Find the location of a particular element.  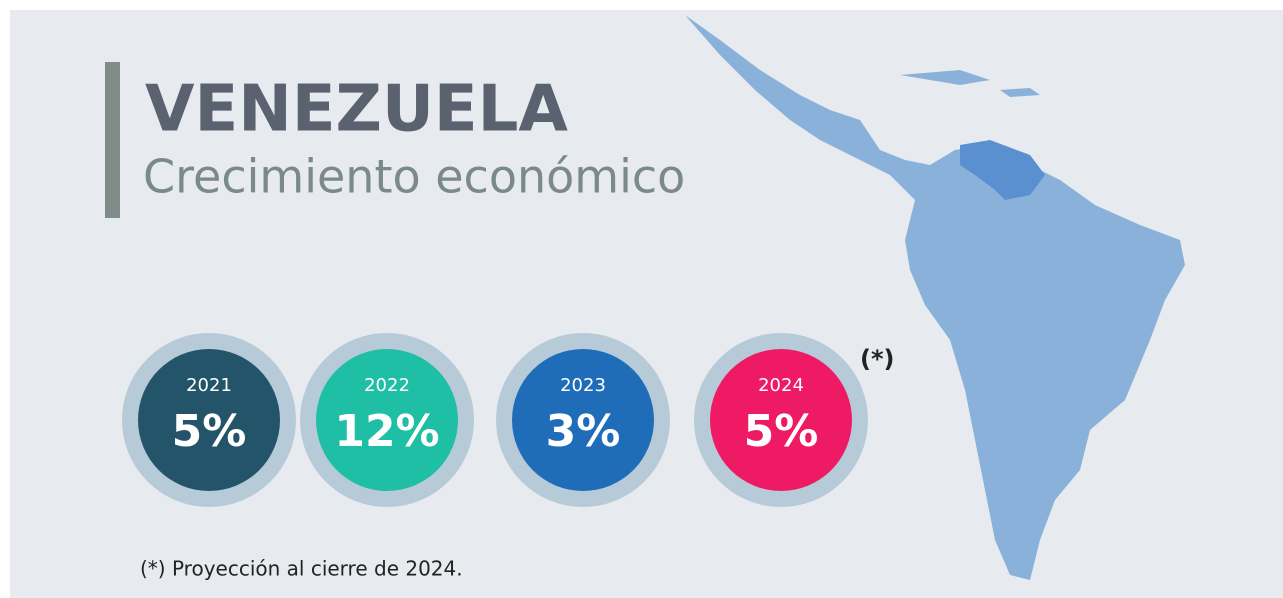

year: 2023 is located at coordinates (583, 385).